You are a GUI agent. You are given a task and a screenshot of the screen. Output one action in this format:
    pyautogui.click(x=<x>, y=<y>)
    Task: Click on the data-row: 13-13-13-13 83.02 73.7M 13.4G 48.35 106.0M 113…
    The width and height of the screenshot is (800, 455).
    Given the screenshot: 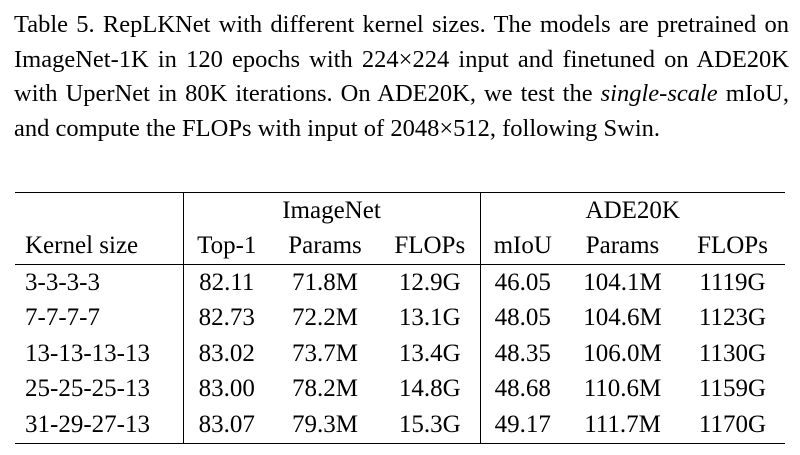 What is the action you would take?
    pyautogui.click(x=400, y=354)
    